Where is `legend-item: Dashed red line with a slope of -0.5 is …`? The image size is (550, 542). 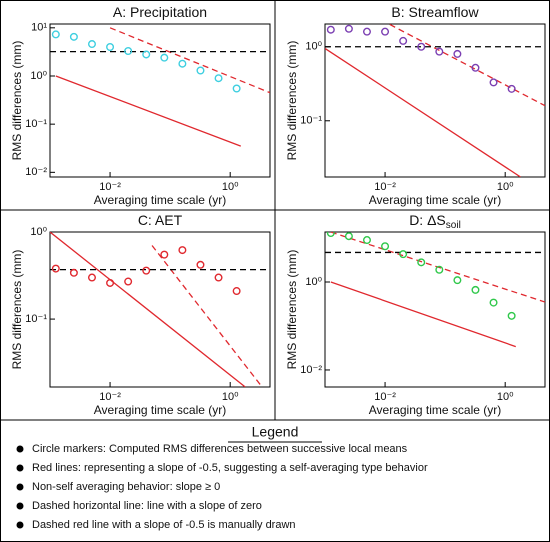 legend-item: Dashed red line with a slope of -0.5 is … is located at coordinates (164, 525).